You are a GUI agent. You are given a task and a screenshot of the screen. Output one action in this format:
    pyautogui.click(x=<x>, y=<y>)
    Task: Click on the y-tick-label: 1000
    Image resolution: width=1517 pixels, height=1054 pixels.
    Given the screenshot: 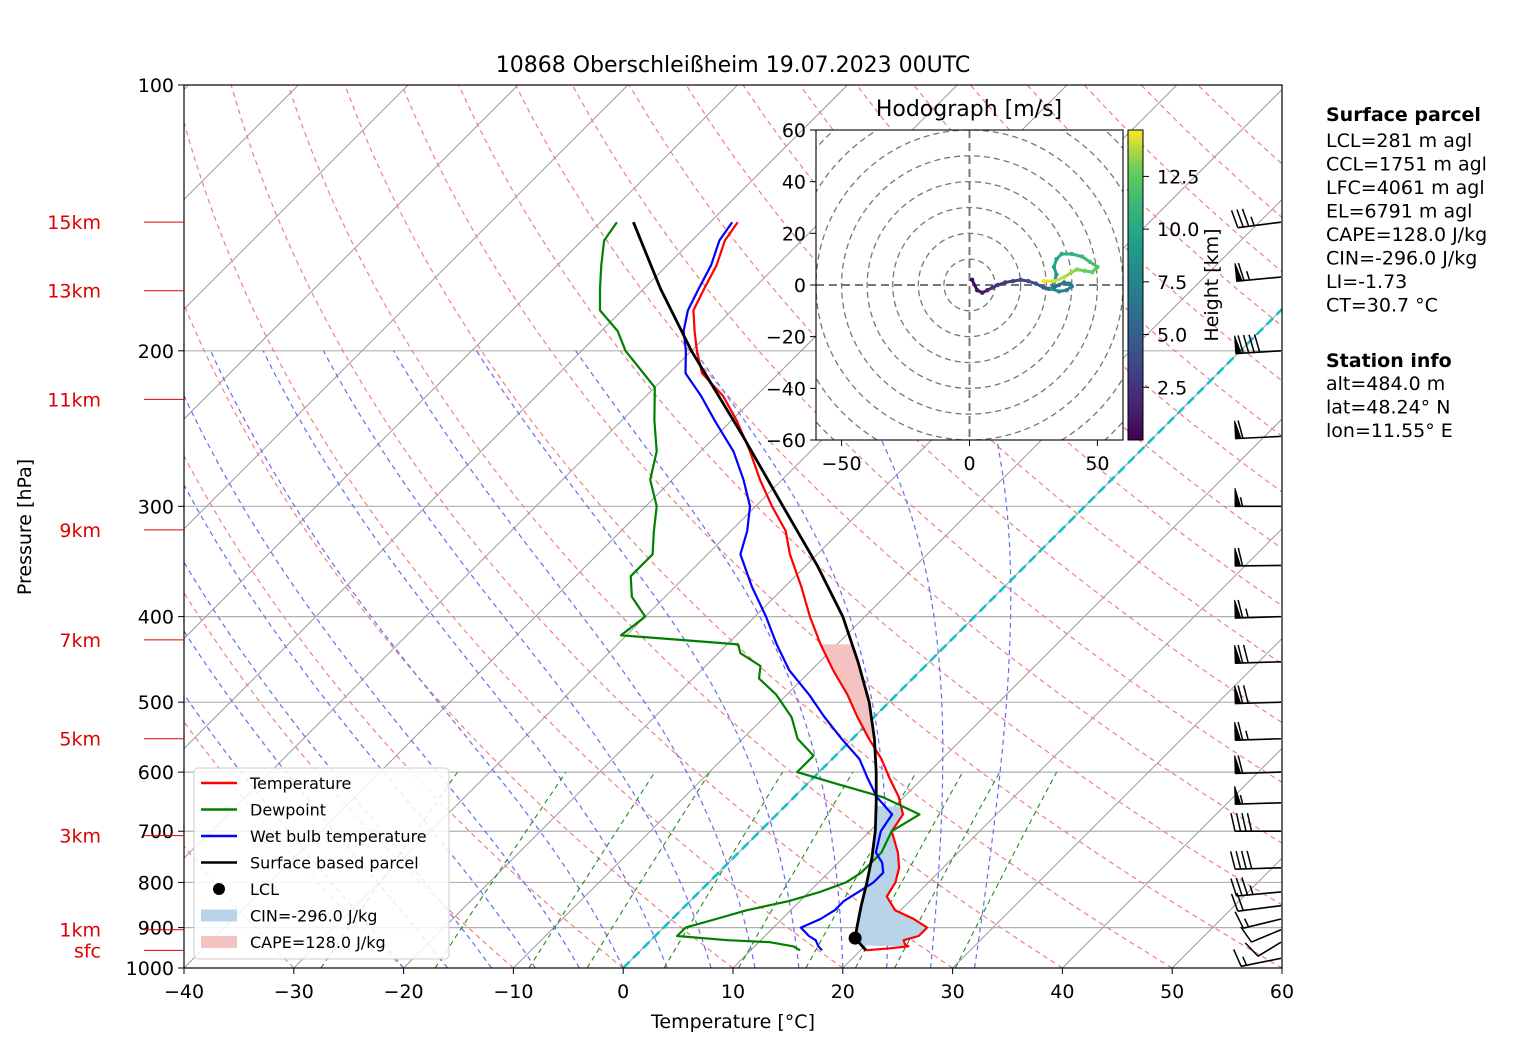 What is the action you would take?
    pyautogui.click(x=150, y=969)
    